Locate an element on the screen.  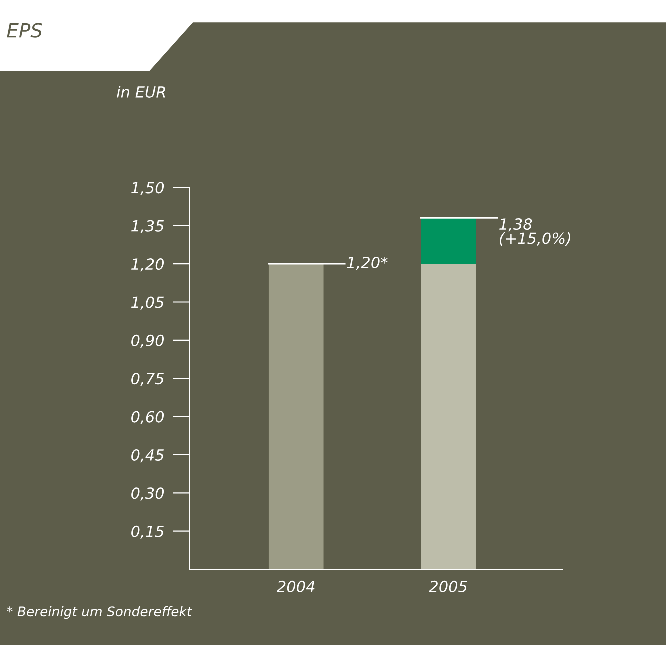
text: EPS is located at coordinates (24, 30).